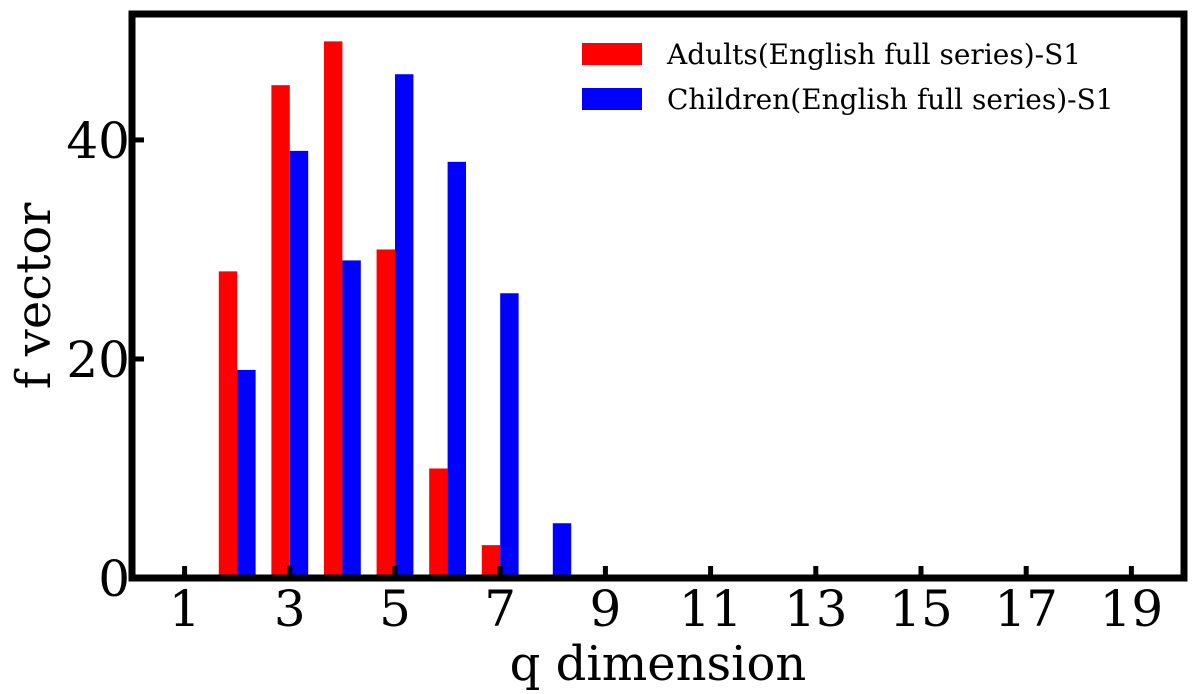 This screenshot has height=694, width=1200. I want to click on bar-adults-q7, so click(491, 561).